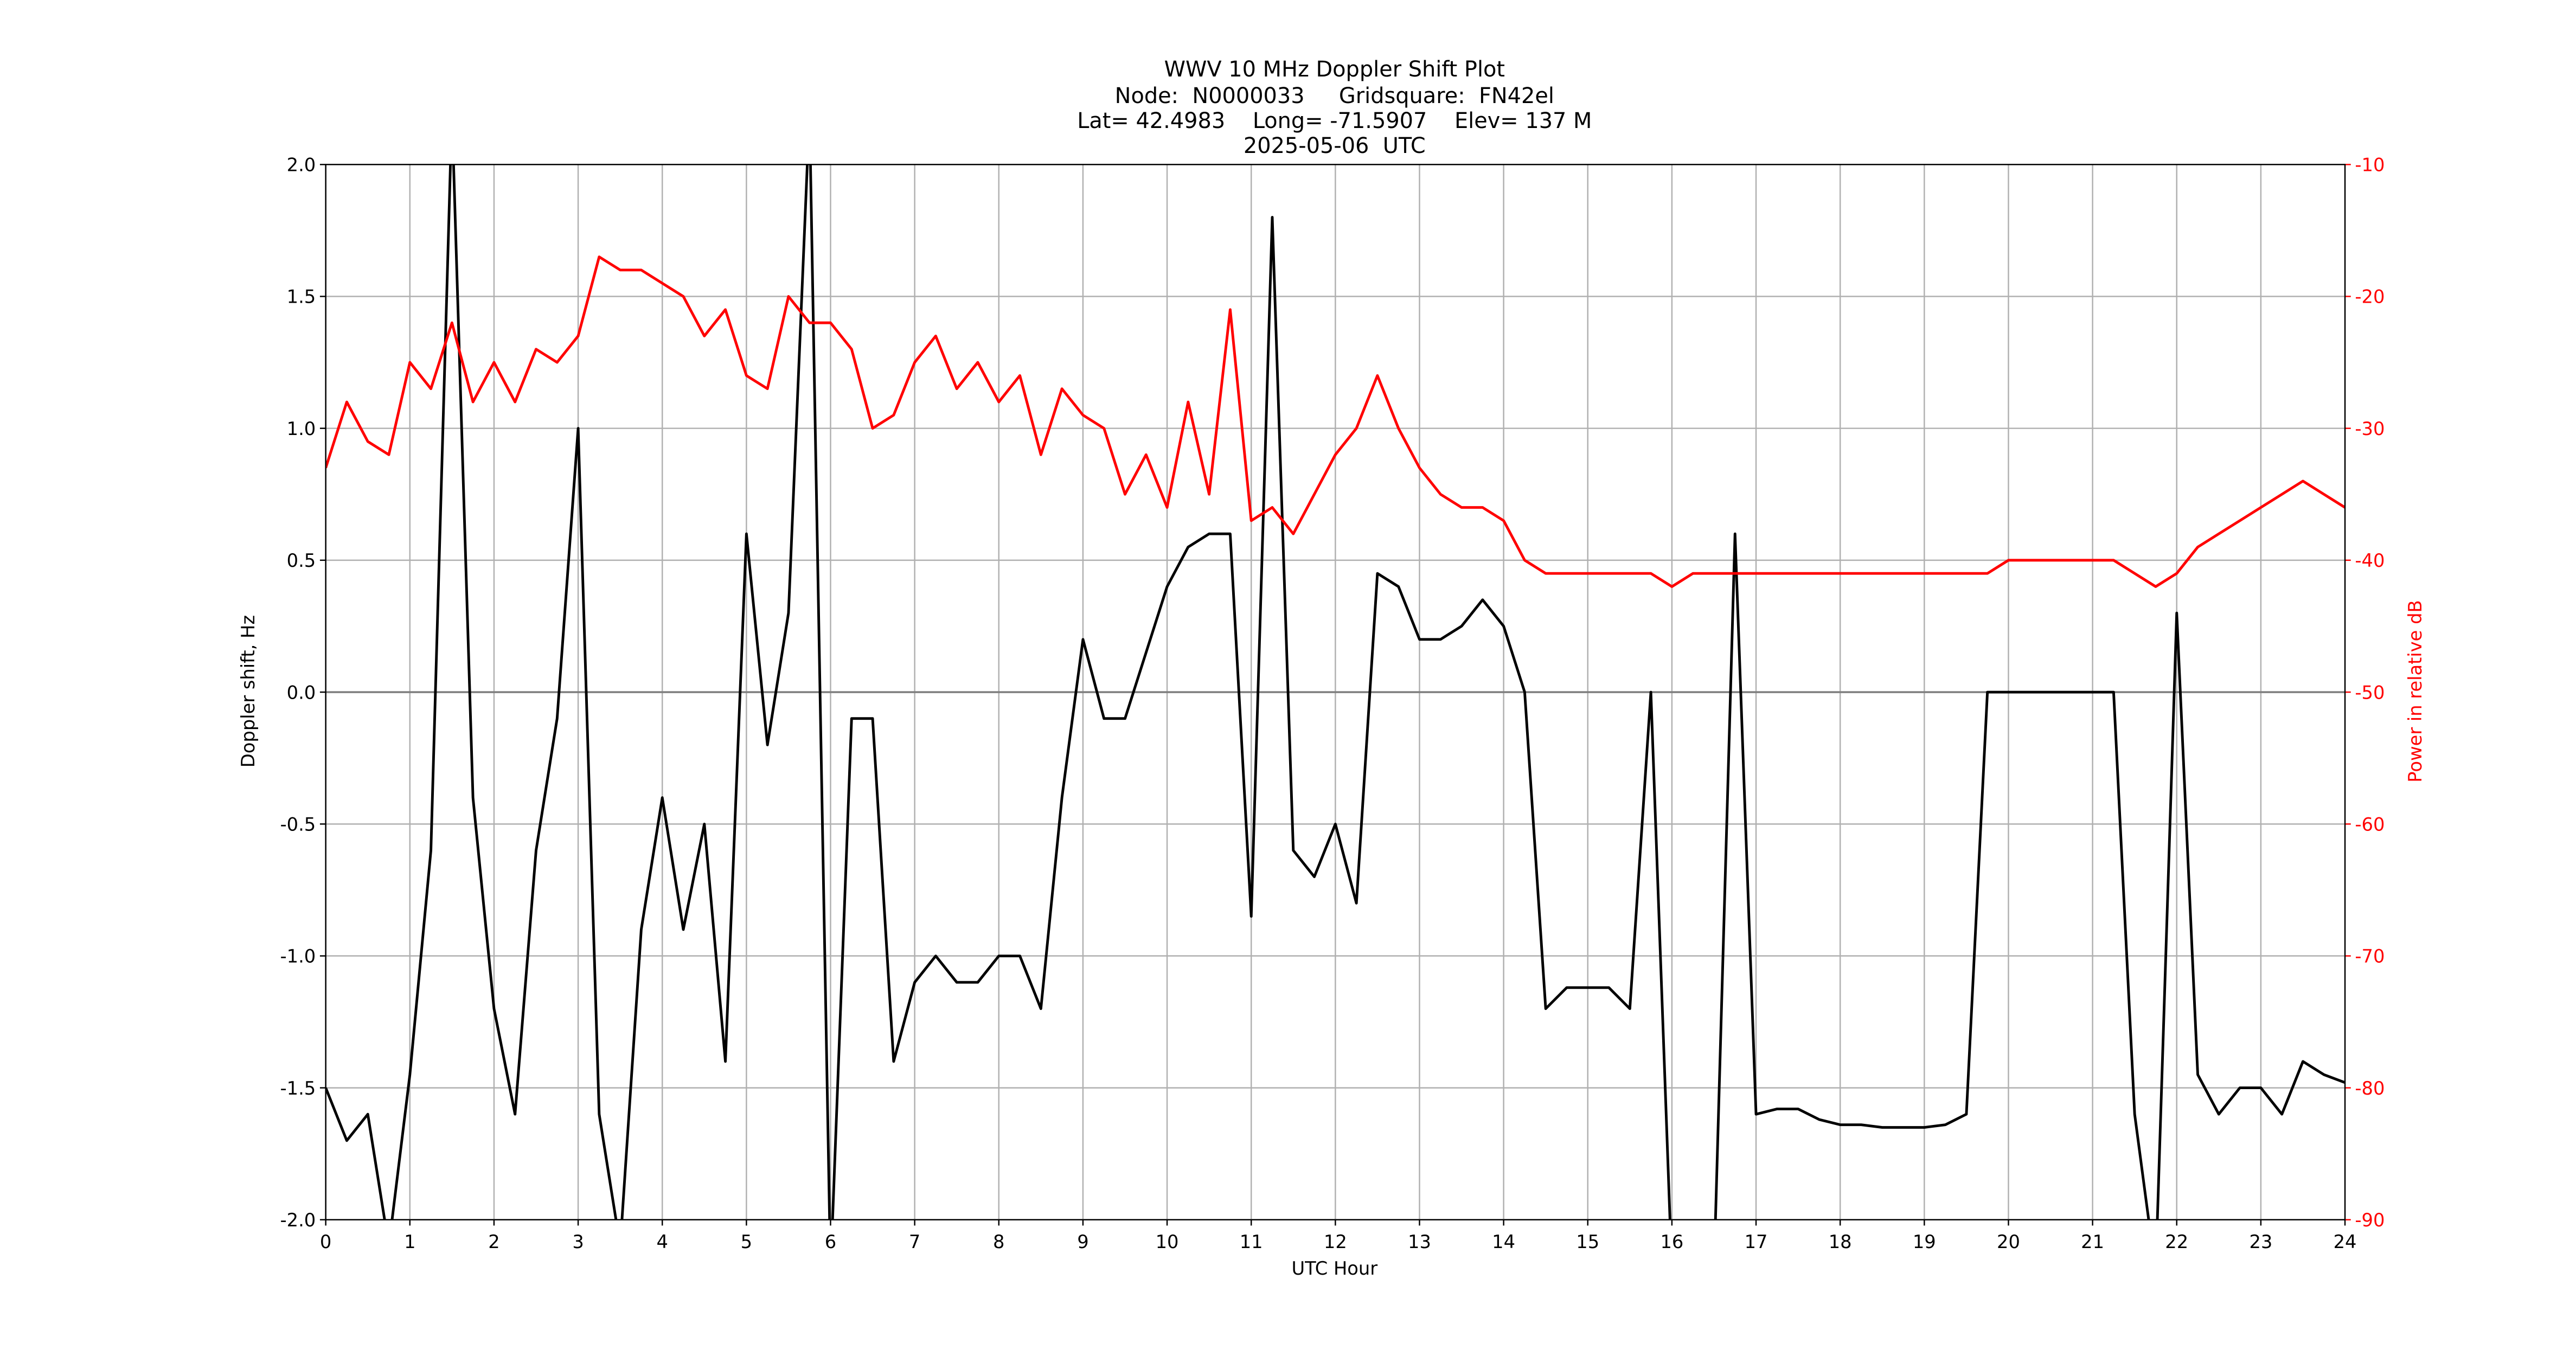  What do you see at coordinates (298, 1220) in the screenshot?
I see `y-tick-label: -2.0` at bounding box center [298, 1220].